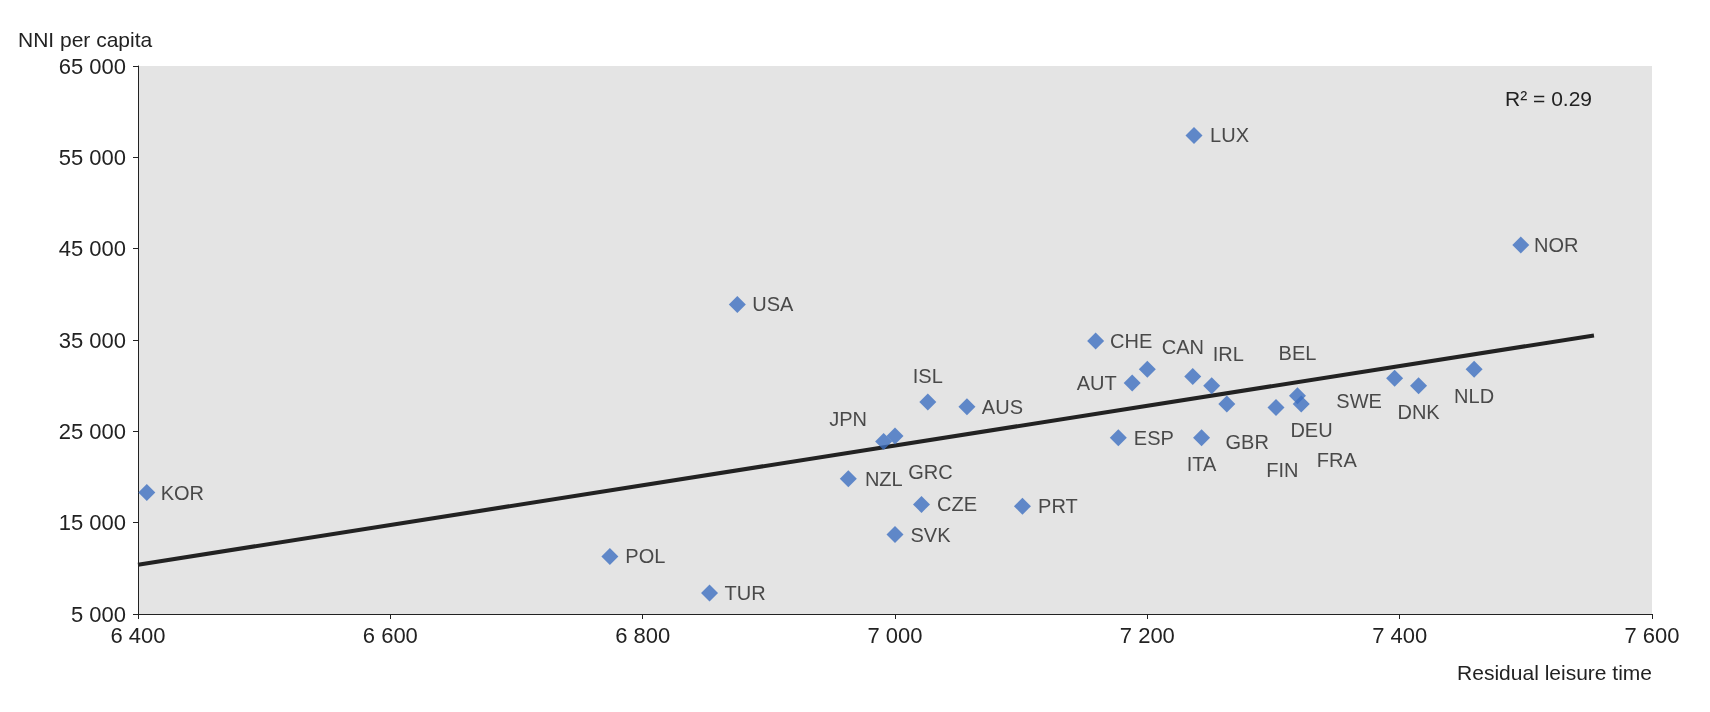  Describe the element at coordinates (1554, 672) in the screenshot. I see `x-axis-title: Residual leisure time` at that location.